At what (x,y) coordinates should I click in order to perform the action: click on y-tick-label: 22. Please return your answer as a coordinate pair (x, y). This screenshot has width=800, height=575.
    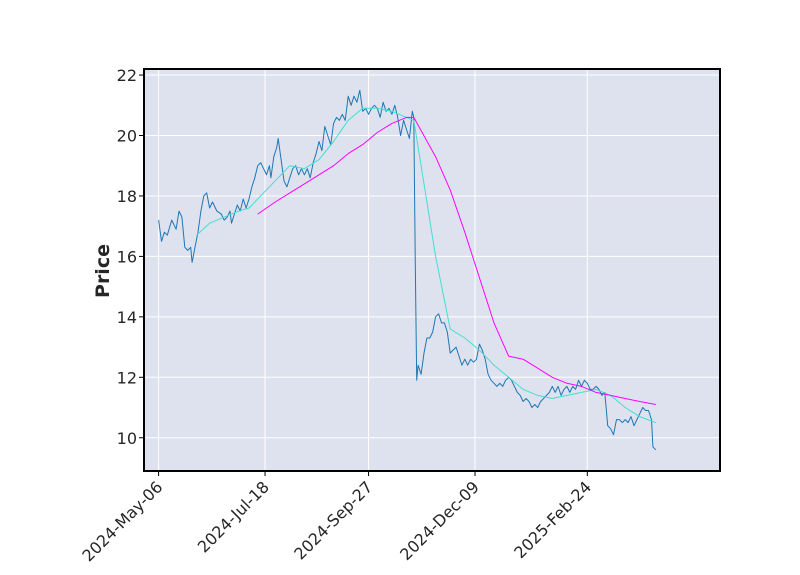
    Looking at the image, I should click on (127, 75).